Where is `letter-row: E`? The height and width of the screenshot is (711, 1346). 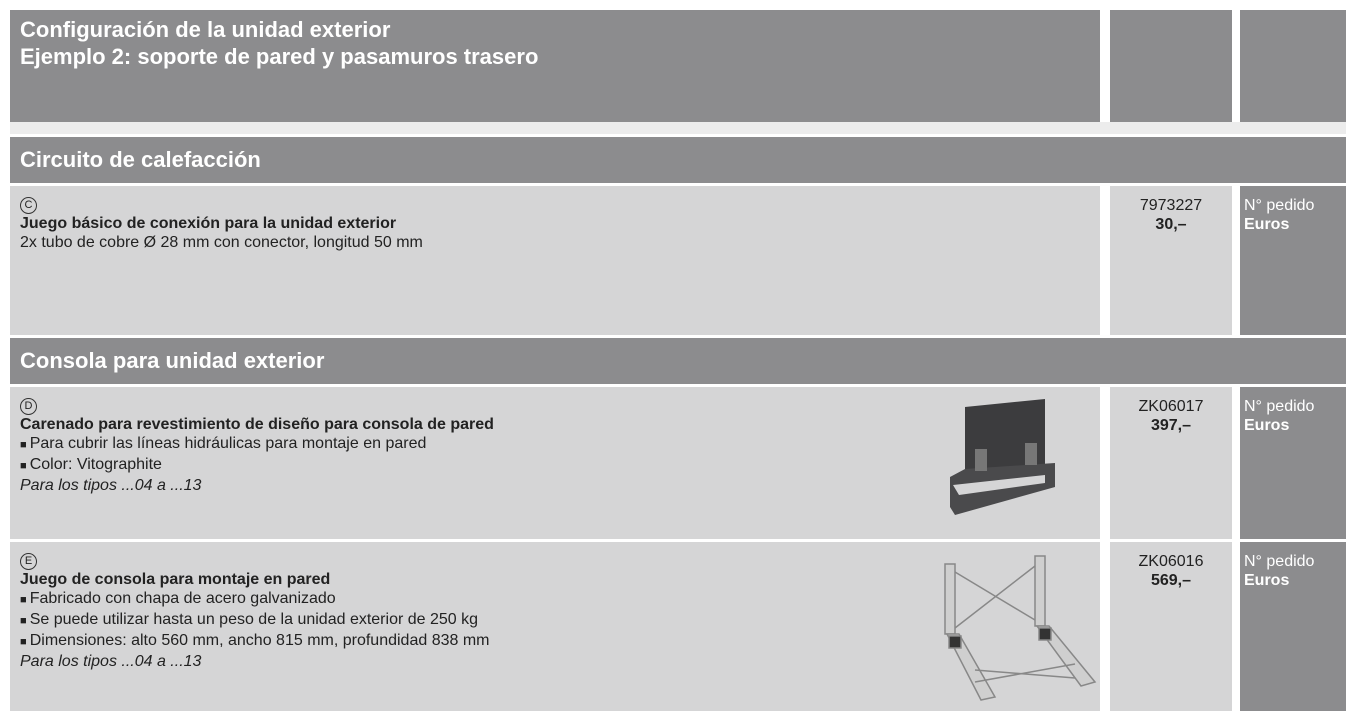
letter-row: E is located at coordinates (555, 560).